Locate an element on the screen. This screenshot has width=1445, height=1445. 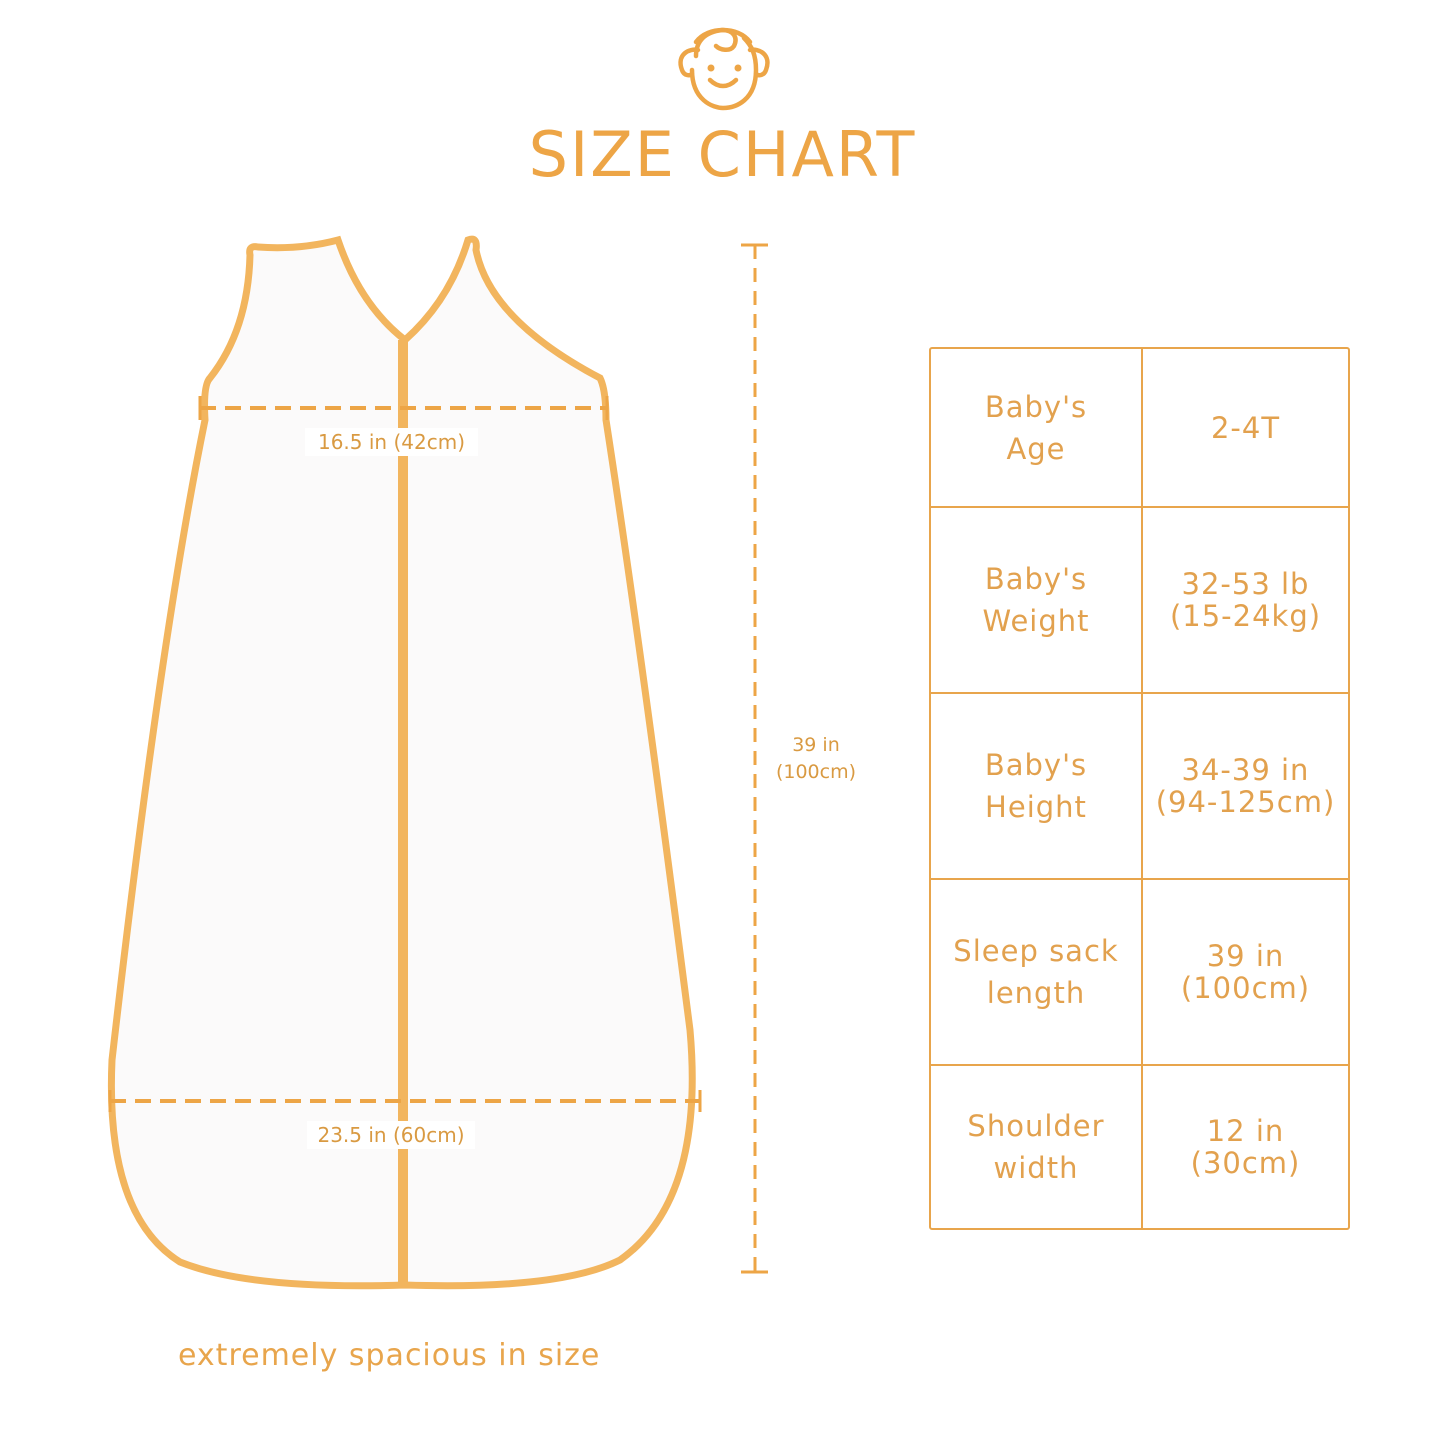
chest-width-label: 16.5 in (42cm) is located at coordinates (391, 442).